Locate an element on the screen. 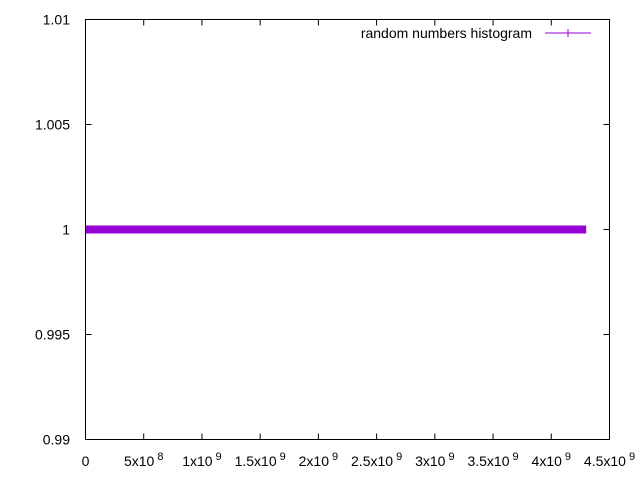 Image resolution: width=640 pixels, height=480 pixels. x-tick-label: 1.5x10 9 is located at coordinates (260, 460).